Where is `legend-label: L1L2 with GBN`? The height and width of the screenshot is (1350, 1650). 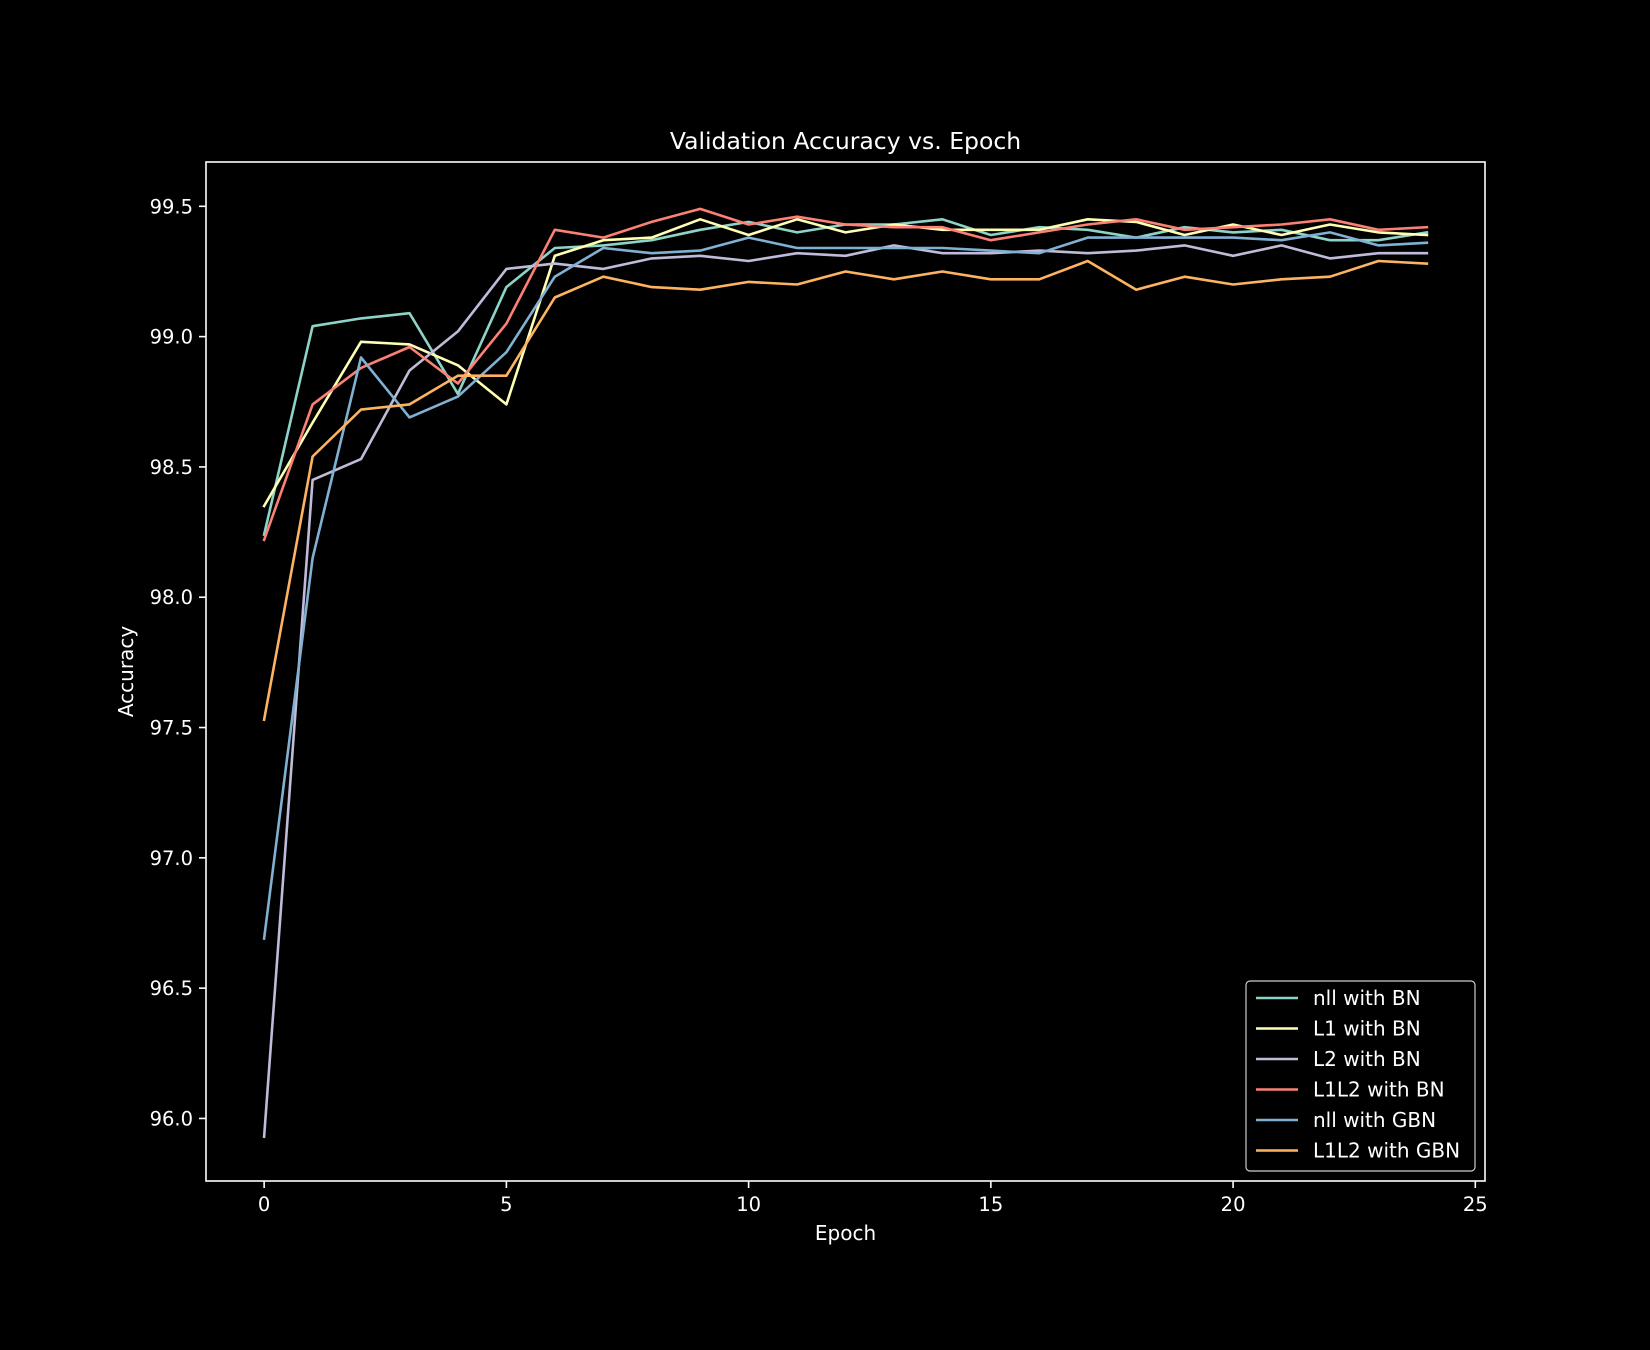 legend-label: L1L2 with GBN is located at coordinates (1386, 1151).